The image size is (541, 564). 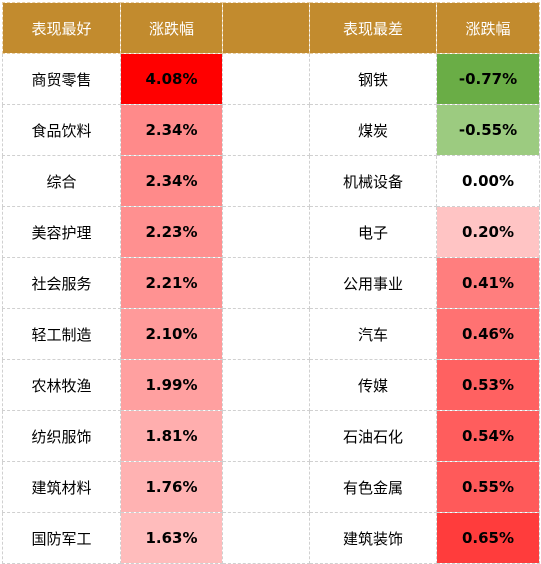 I want to click on worst-change-header: 涨跌幅, so click(x=488, y=28).